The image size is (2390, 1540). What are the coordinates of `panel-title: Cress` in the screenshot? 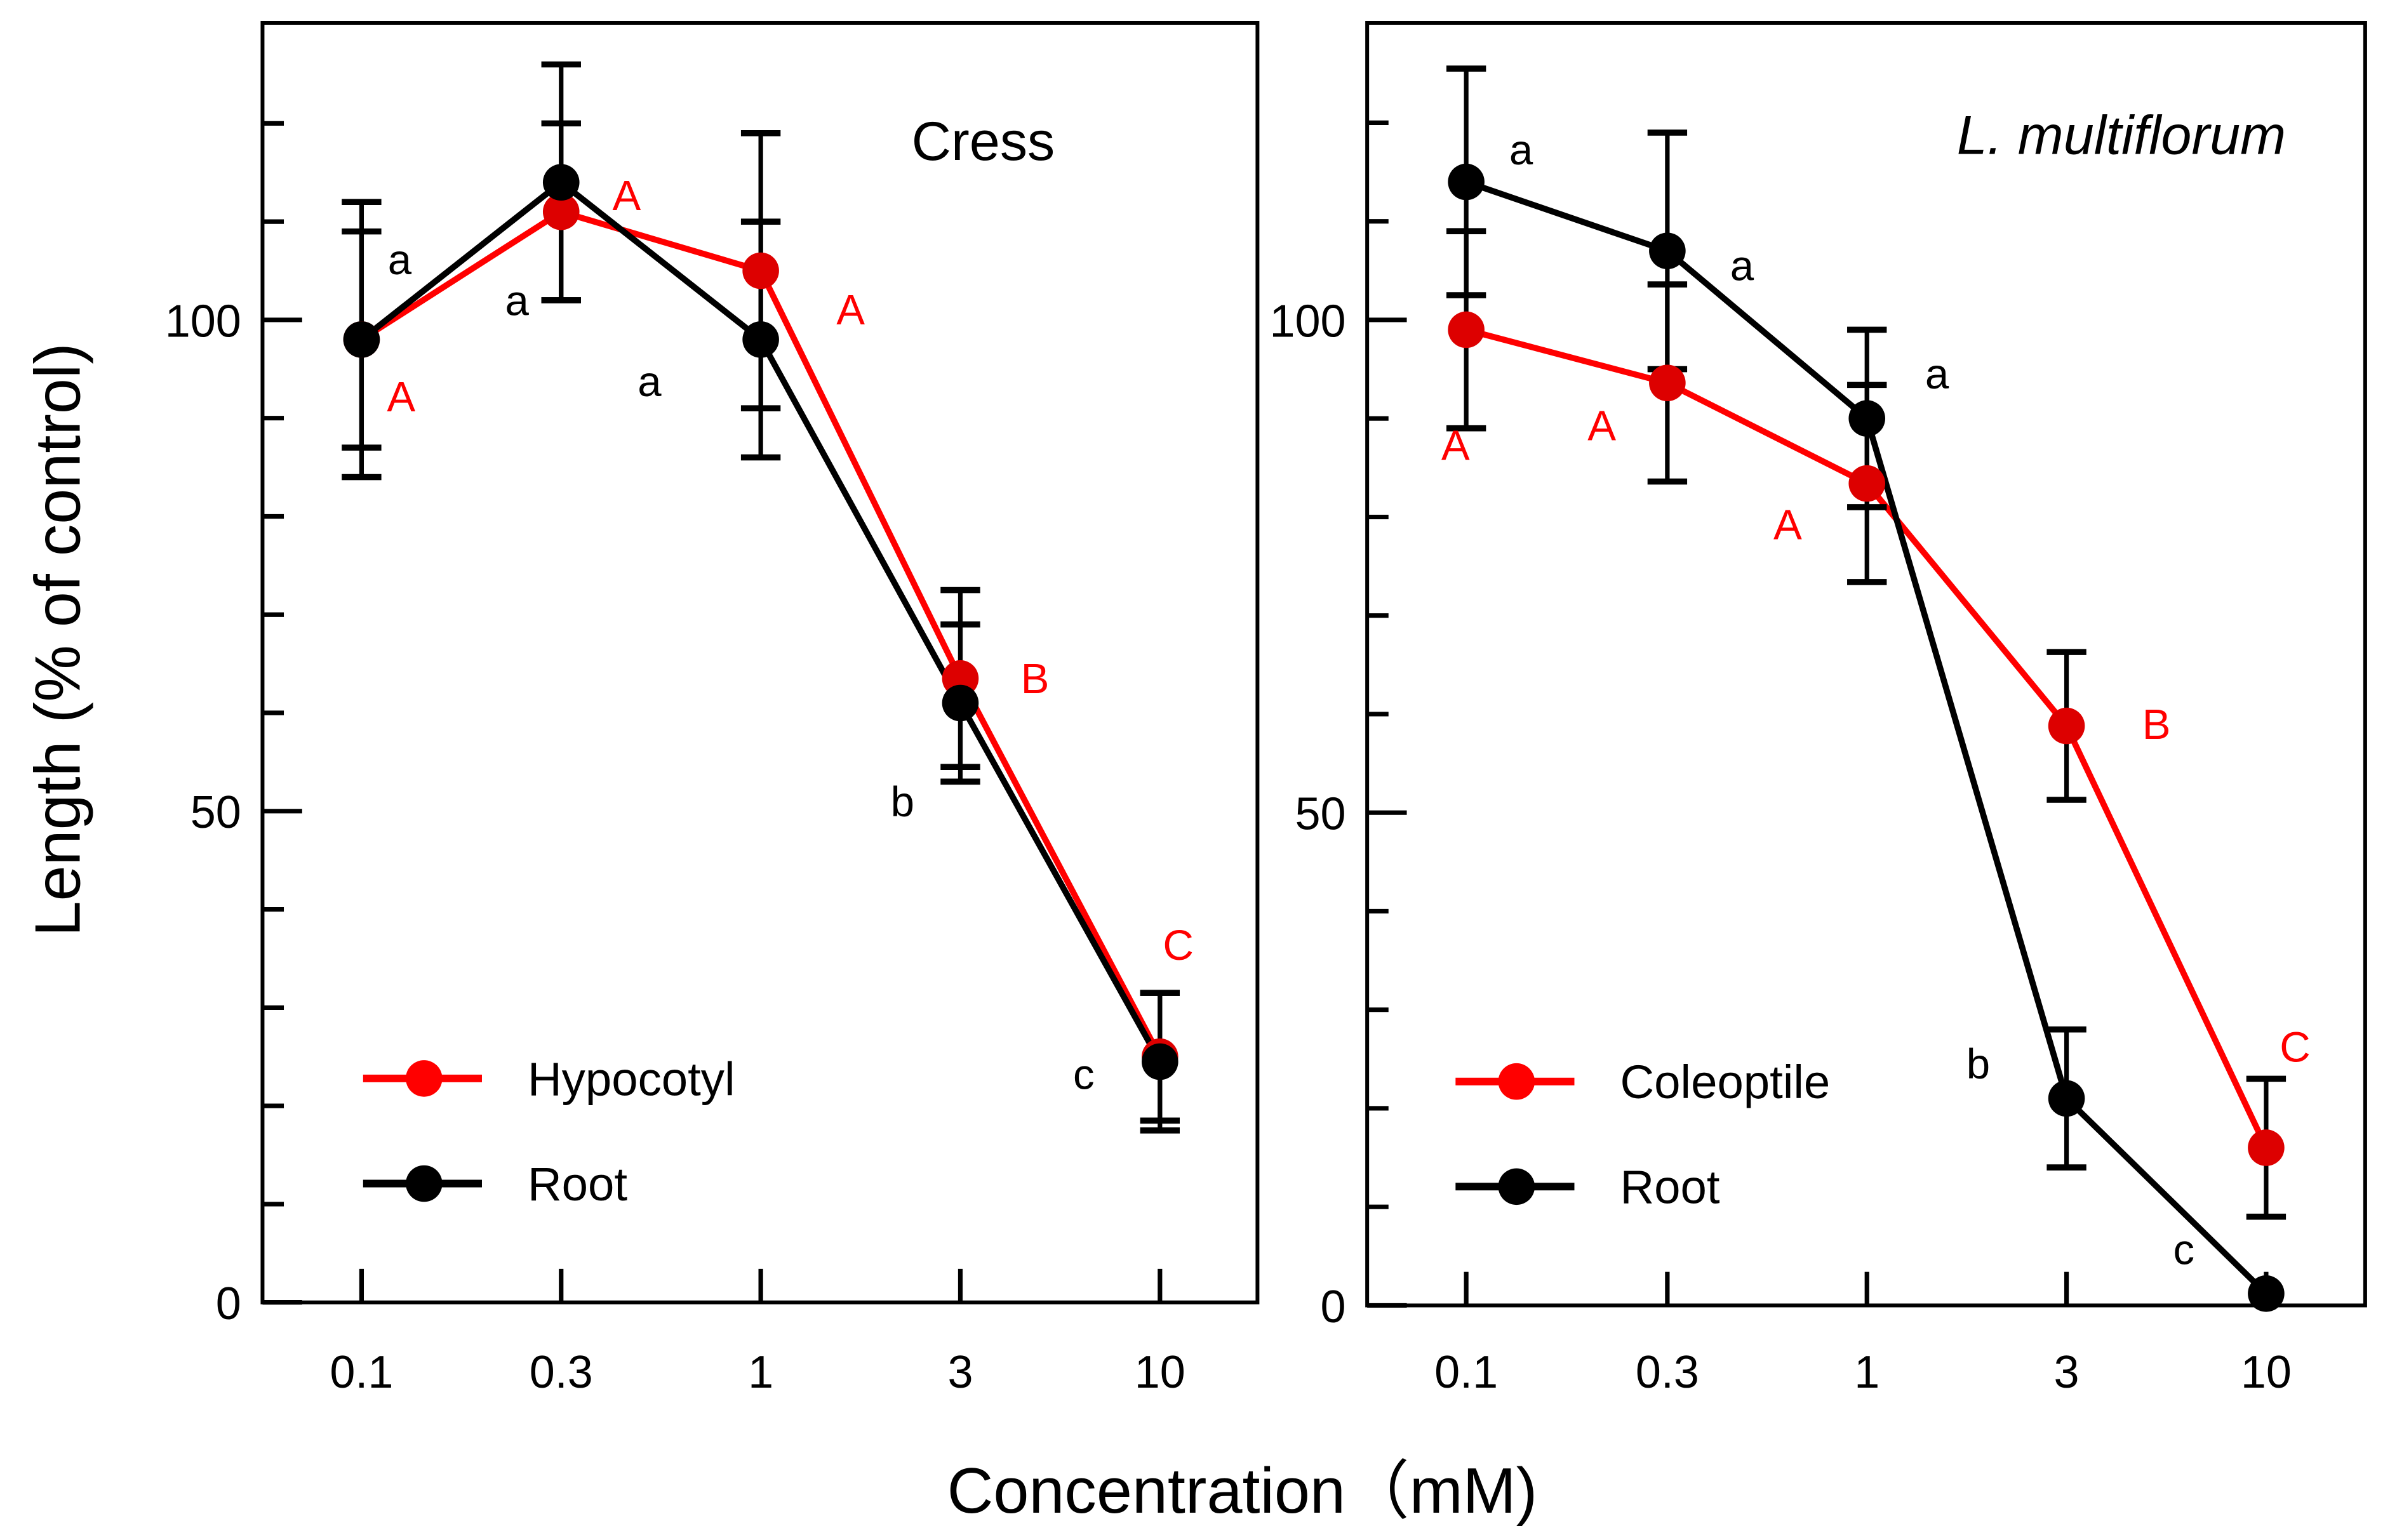 It's located at (983, 141).